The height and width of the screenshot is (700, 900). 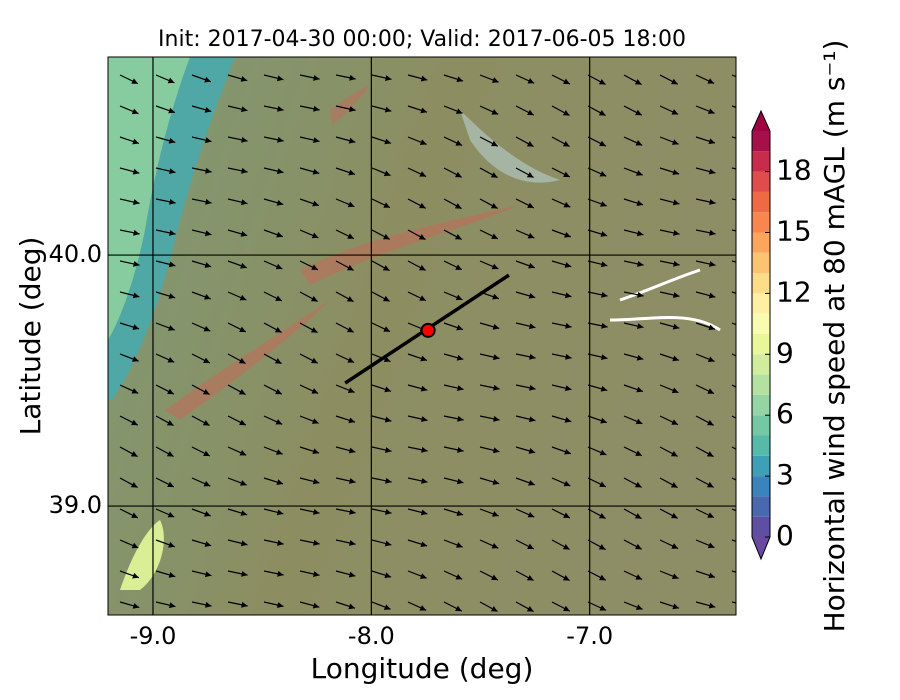 I want to click on colorbar-under, so click(x=761, y=548).